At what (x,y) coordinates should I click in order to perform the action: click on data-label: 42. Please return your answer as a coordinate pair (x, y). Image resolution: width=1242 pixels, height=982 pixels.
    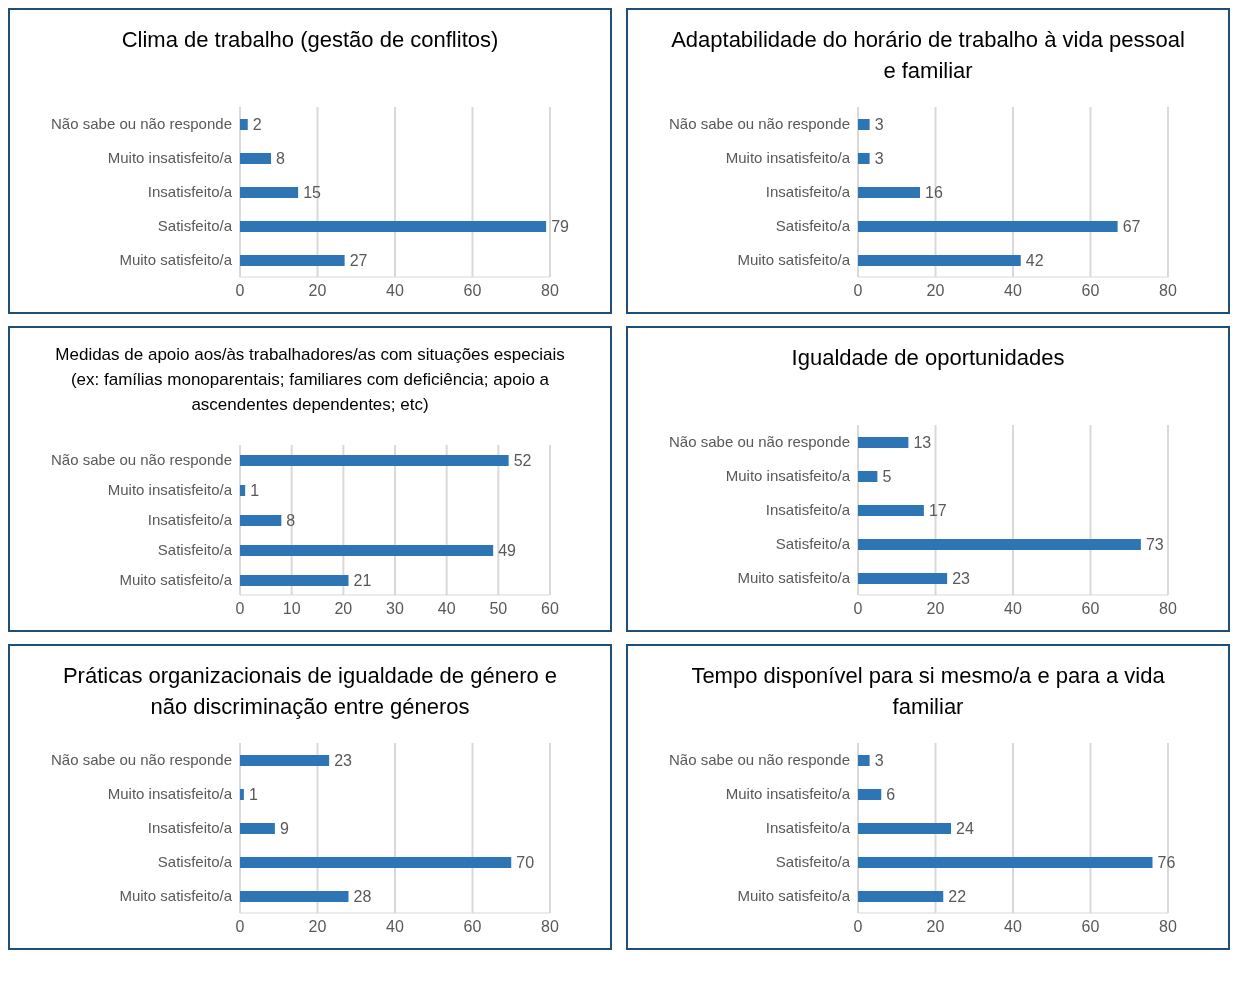
    Looking at the image, I should click on (1034, 261).